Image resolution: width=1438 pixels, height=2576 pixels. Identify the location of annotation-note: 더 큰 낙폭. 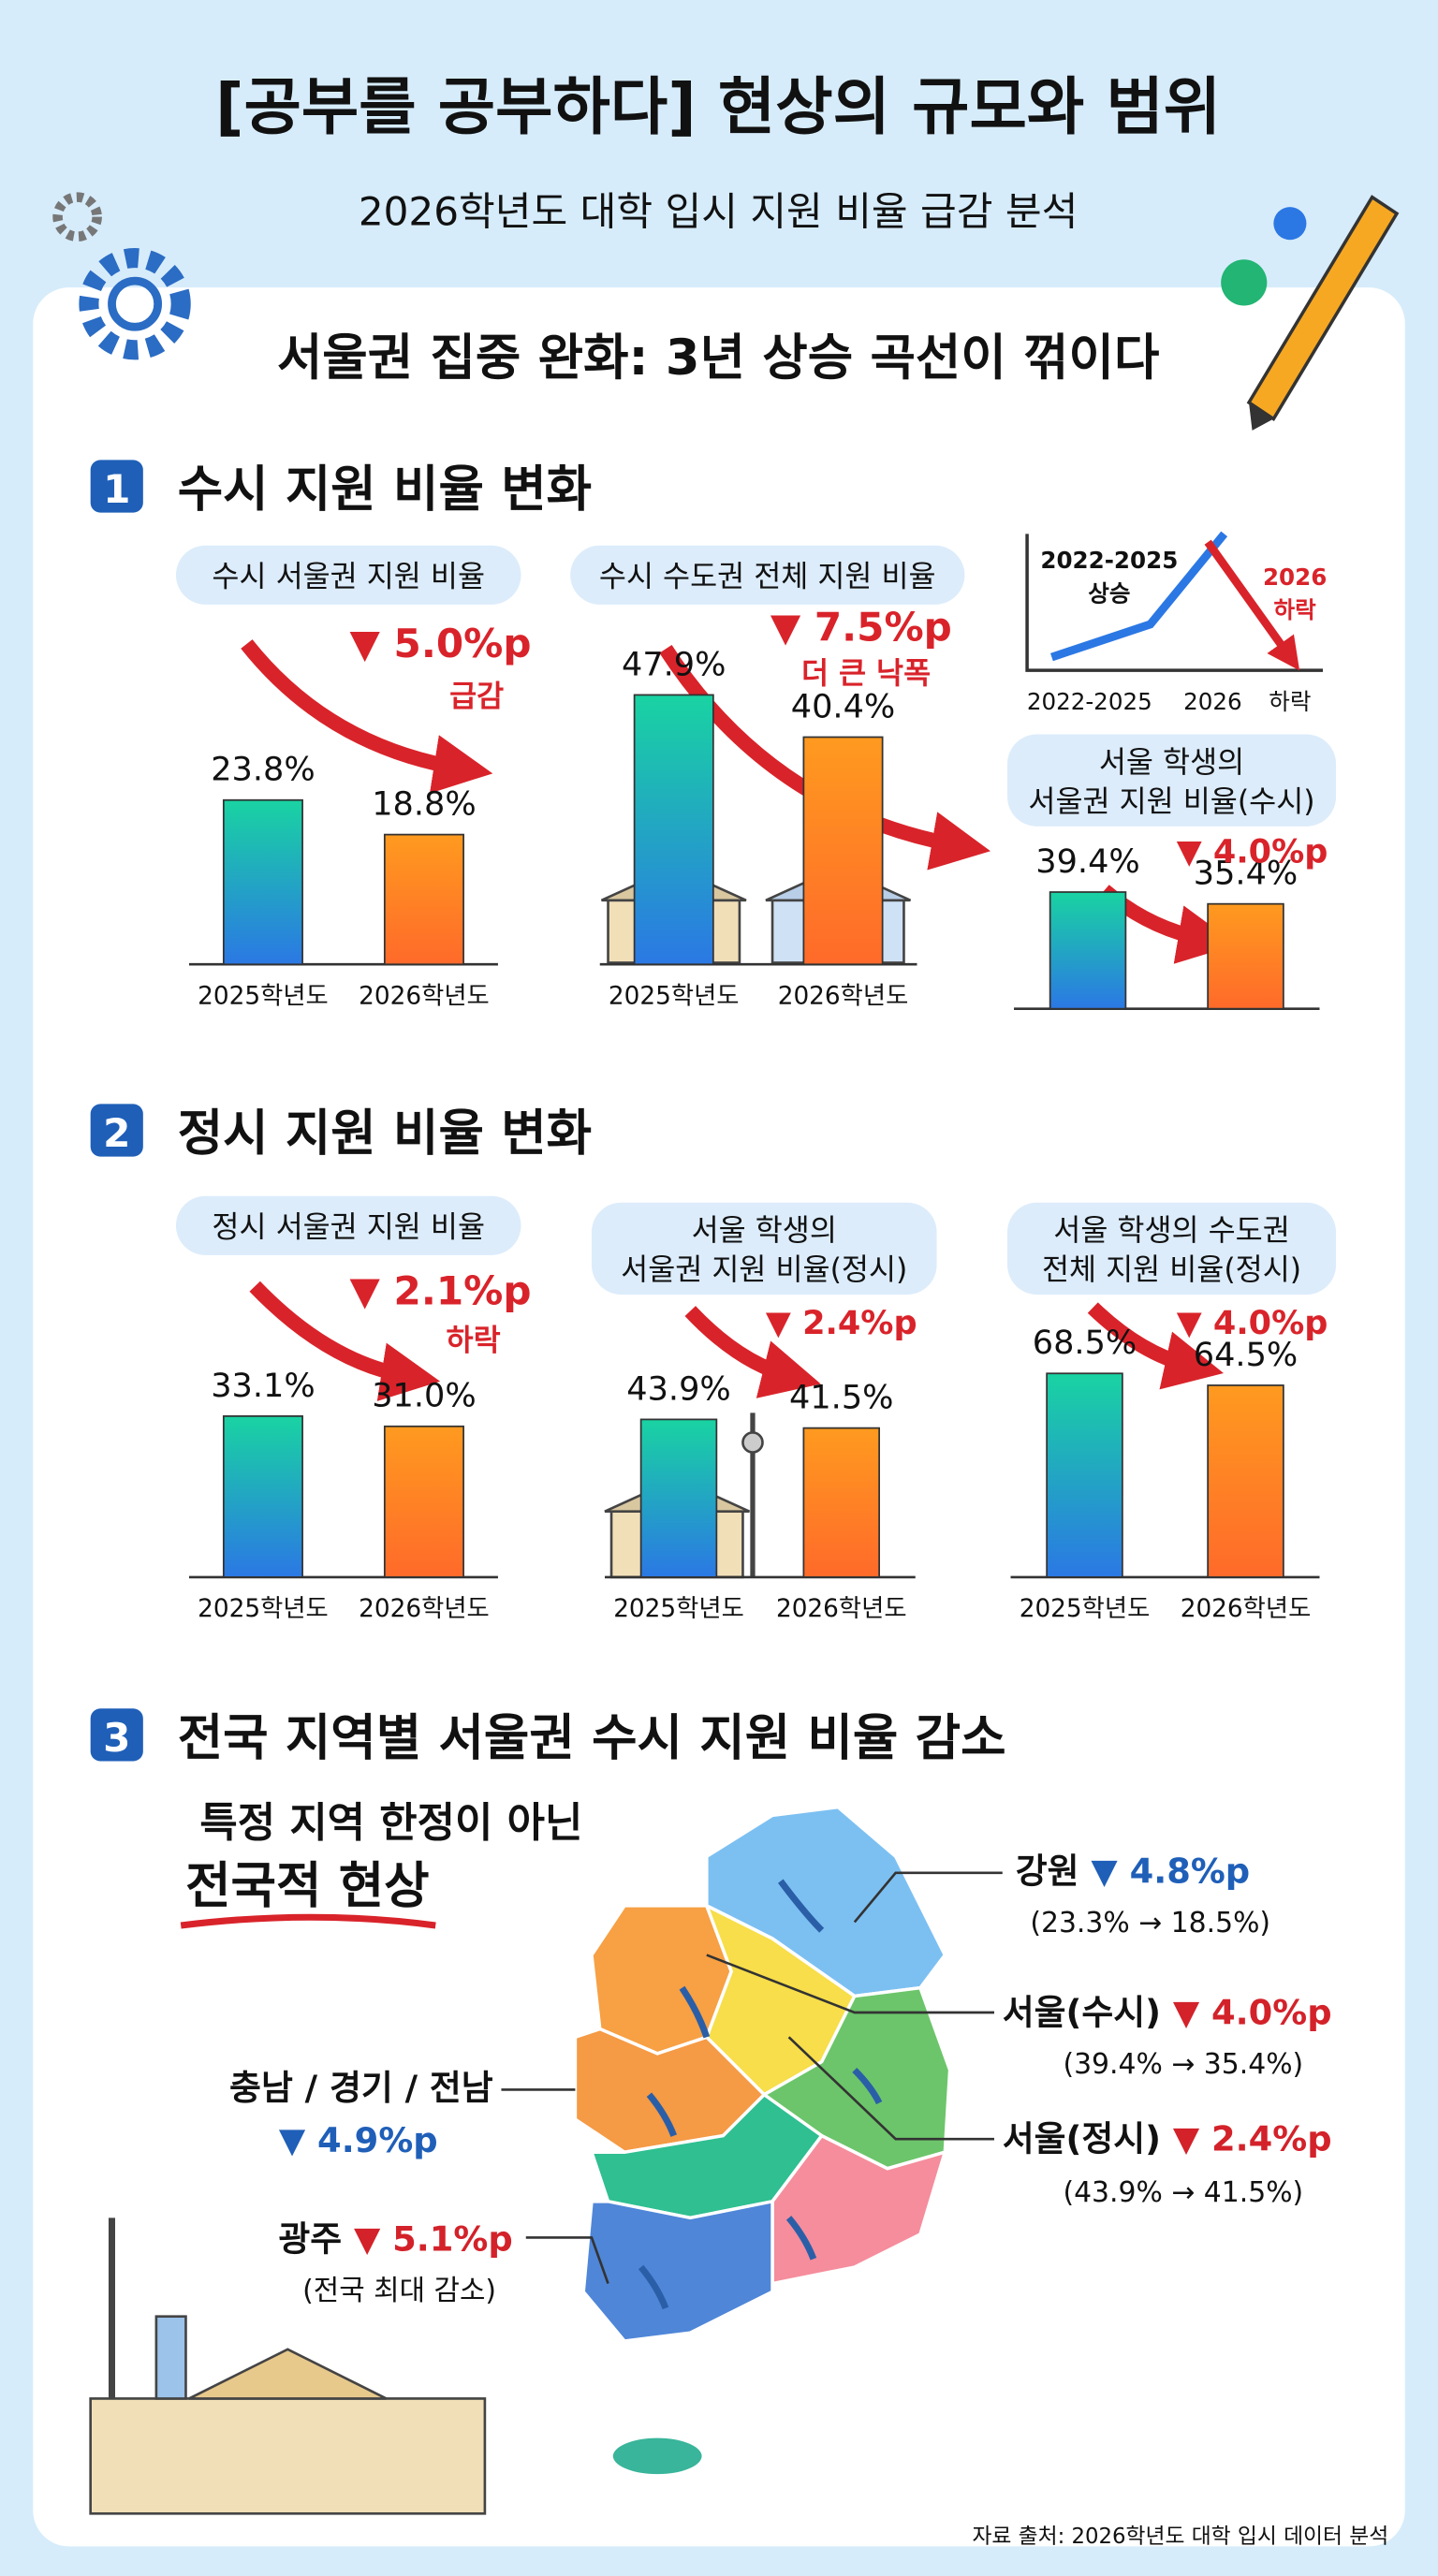
(866, 674).